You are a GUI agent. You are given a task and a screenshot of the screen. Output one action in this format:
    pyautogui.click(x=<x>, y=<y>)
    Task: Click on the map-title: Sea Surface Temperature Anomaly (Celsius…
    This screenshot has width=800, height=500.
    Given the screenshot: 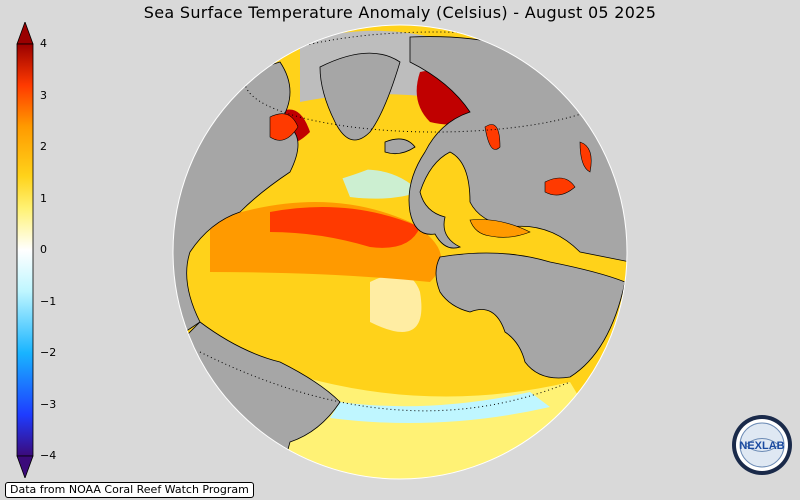 What is the action you would take?
    pyautogui.click(x=400, y=12)
    